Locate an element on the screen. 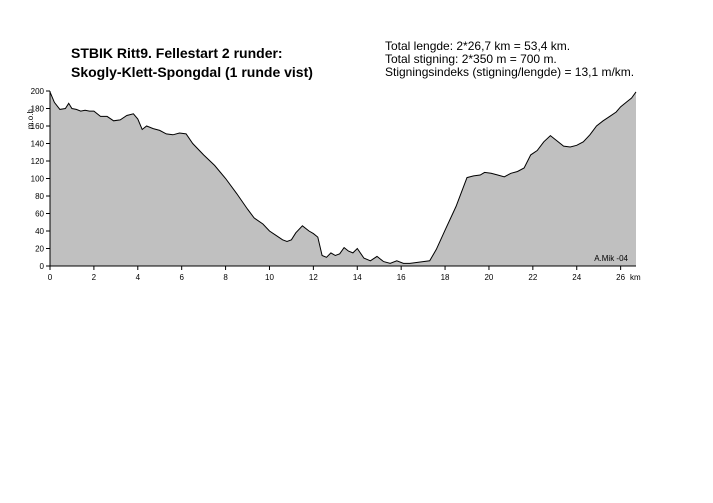  x-tick-label: 12 is located at coordinates (313, 277).